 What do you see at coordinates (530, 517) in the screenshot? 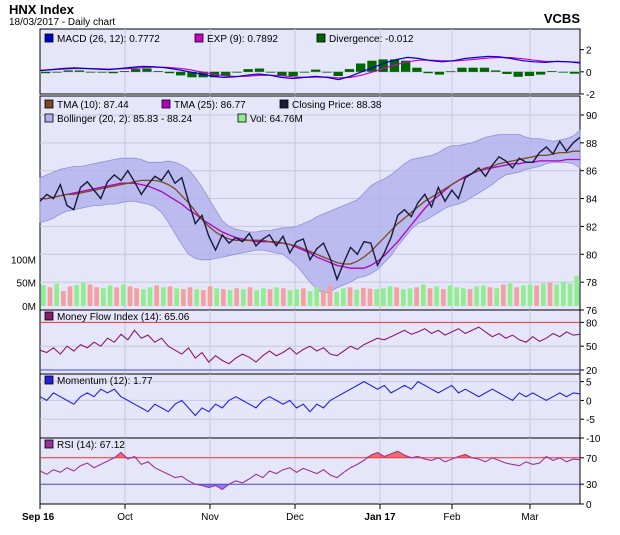
I see `x-tick-label-6: Mar` at bounding box center [530, 517].